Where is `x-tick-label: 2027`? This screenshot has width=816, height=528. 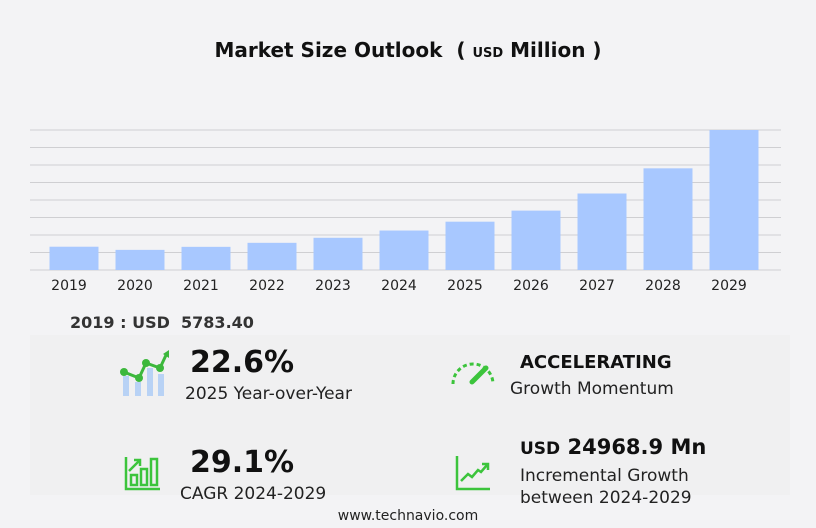
x-tick-label: 2027 is located at coordinates (597, 286).